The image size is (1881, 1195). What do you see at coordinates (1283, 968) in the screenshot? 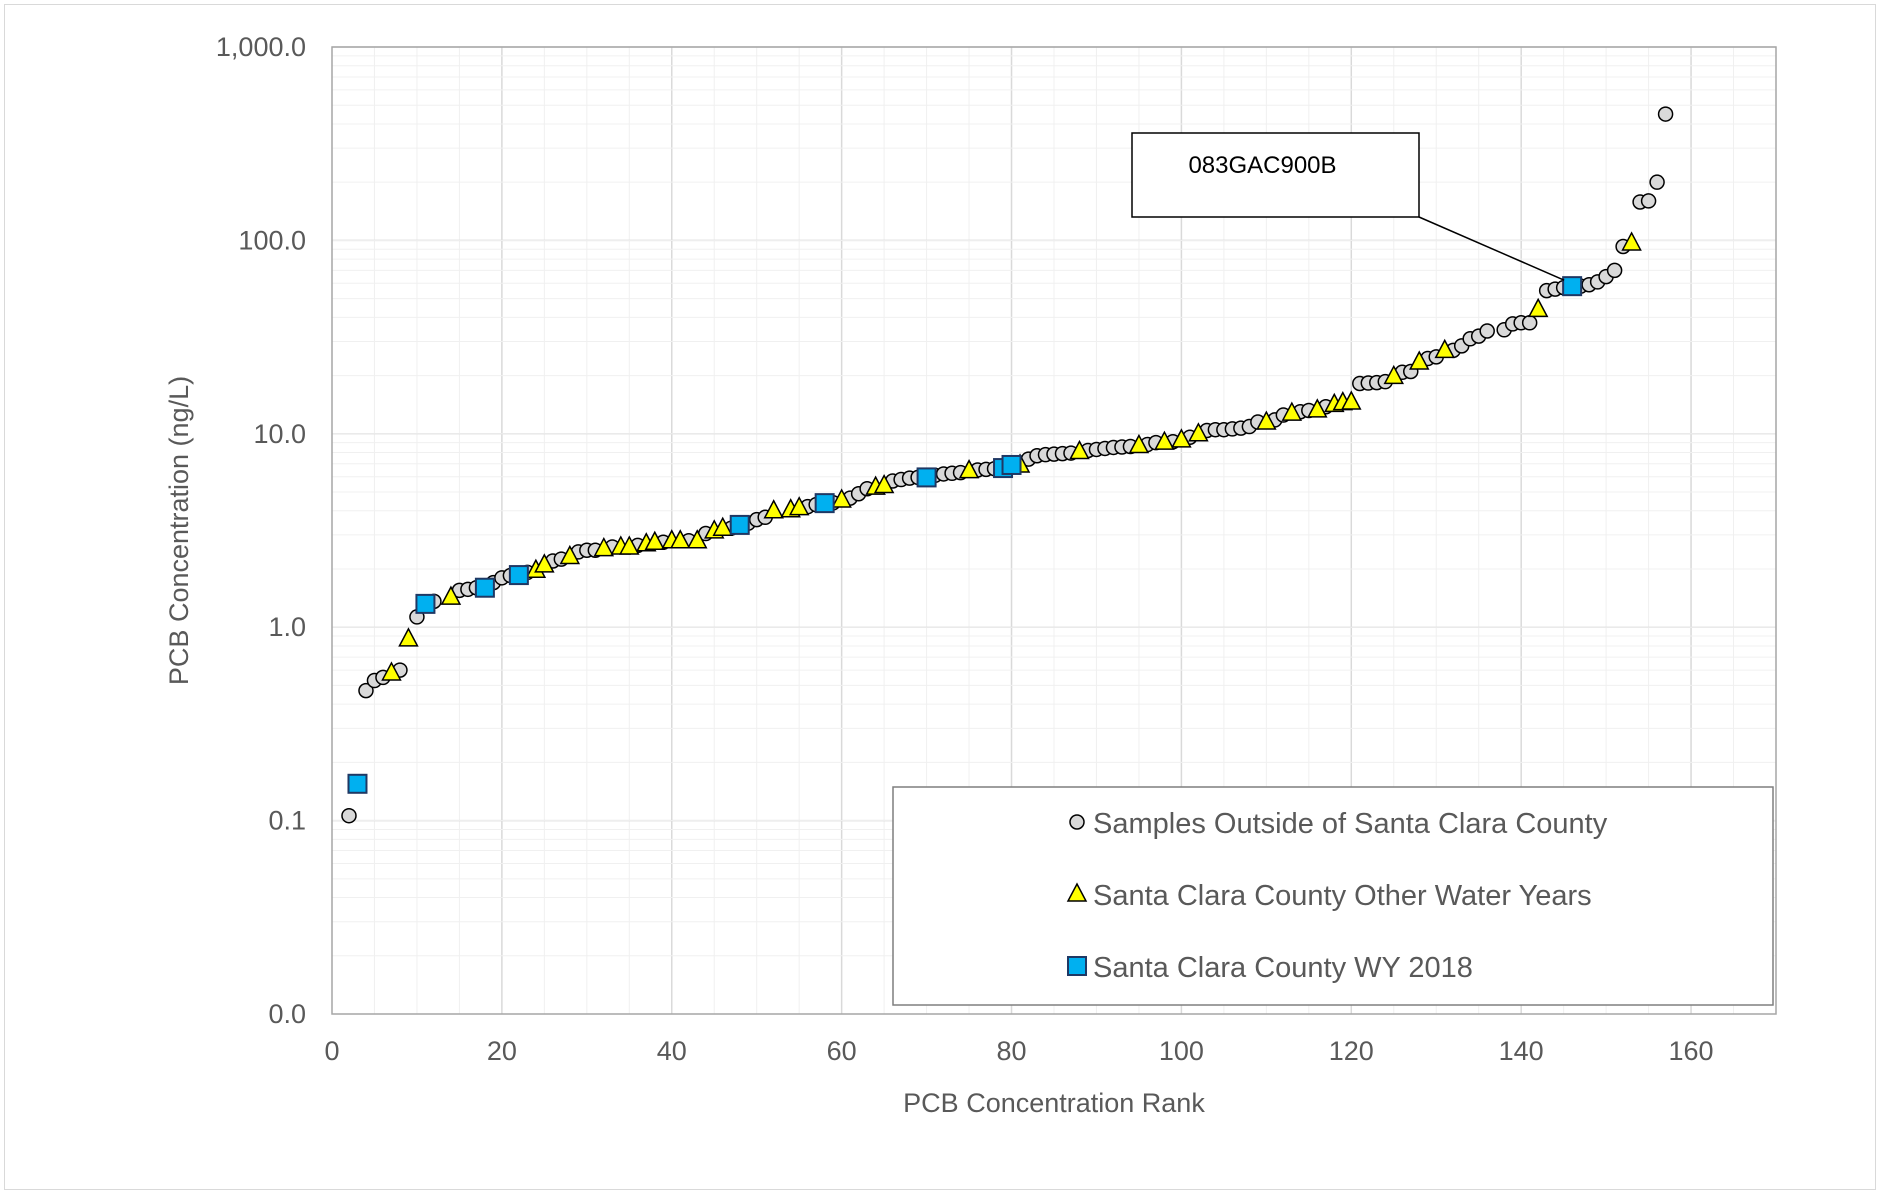
I see `legend-label: Santa Clara County WY 2018` at bounding box center [1283, 968].